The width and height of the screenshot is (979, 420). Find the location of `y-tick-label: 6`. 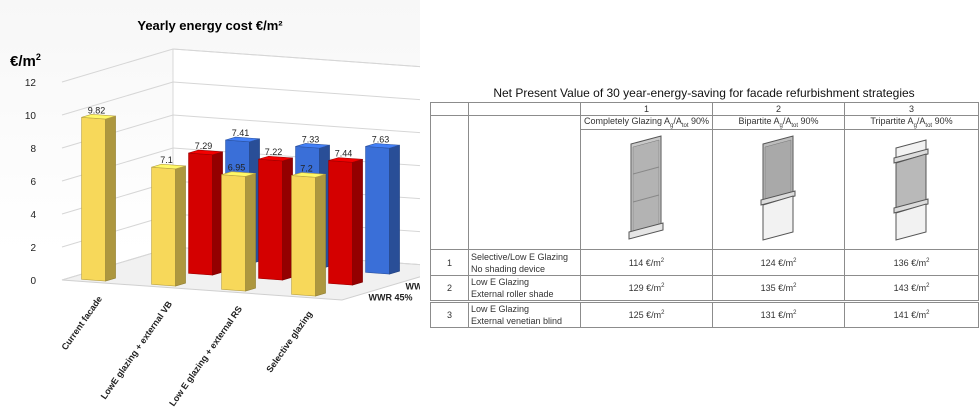

y-tick-label: 6 is located at coordinates (33, 182).